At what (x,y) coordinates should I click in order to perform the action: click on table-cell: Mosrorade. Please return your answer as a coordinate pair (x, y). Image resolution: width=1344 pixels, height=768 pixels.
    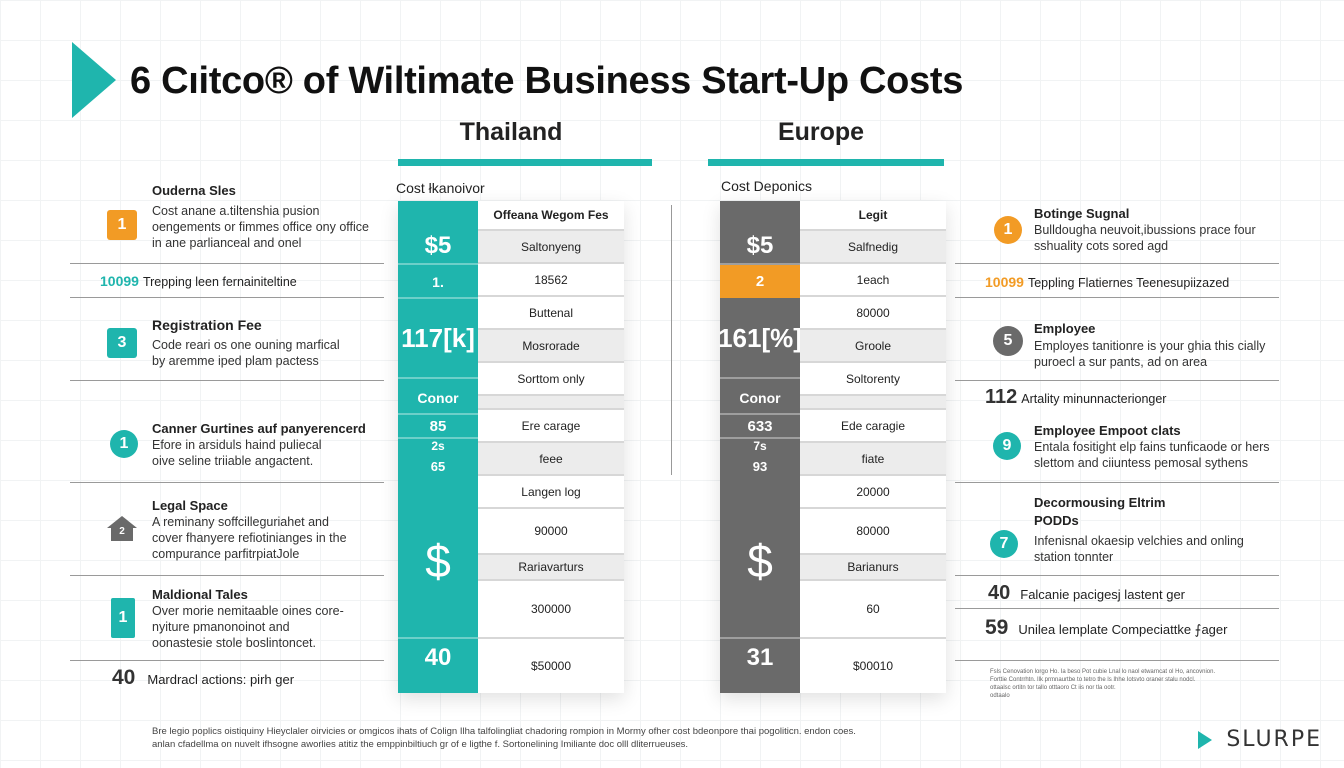
    Looking at the image, I should click on (551, 346).